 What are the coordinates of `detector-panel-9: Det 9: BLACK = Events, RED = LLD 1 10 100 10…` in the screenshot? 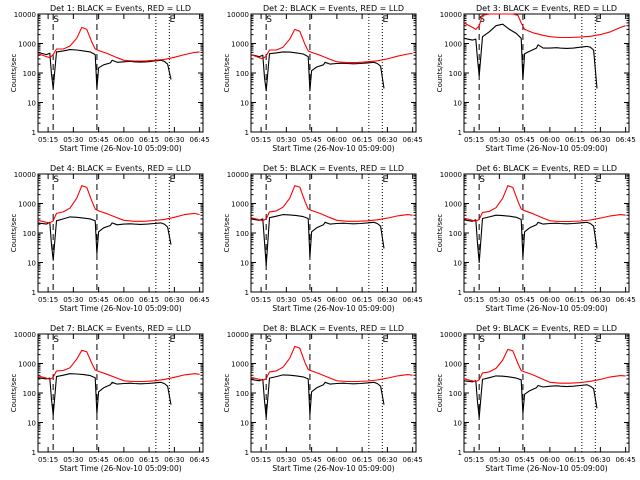 It's located at (536, 398).